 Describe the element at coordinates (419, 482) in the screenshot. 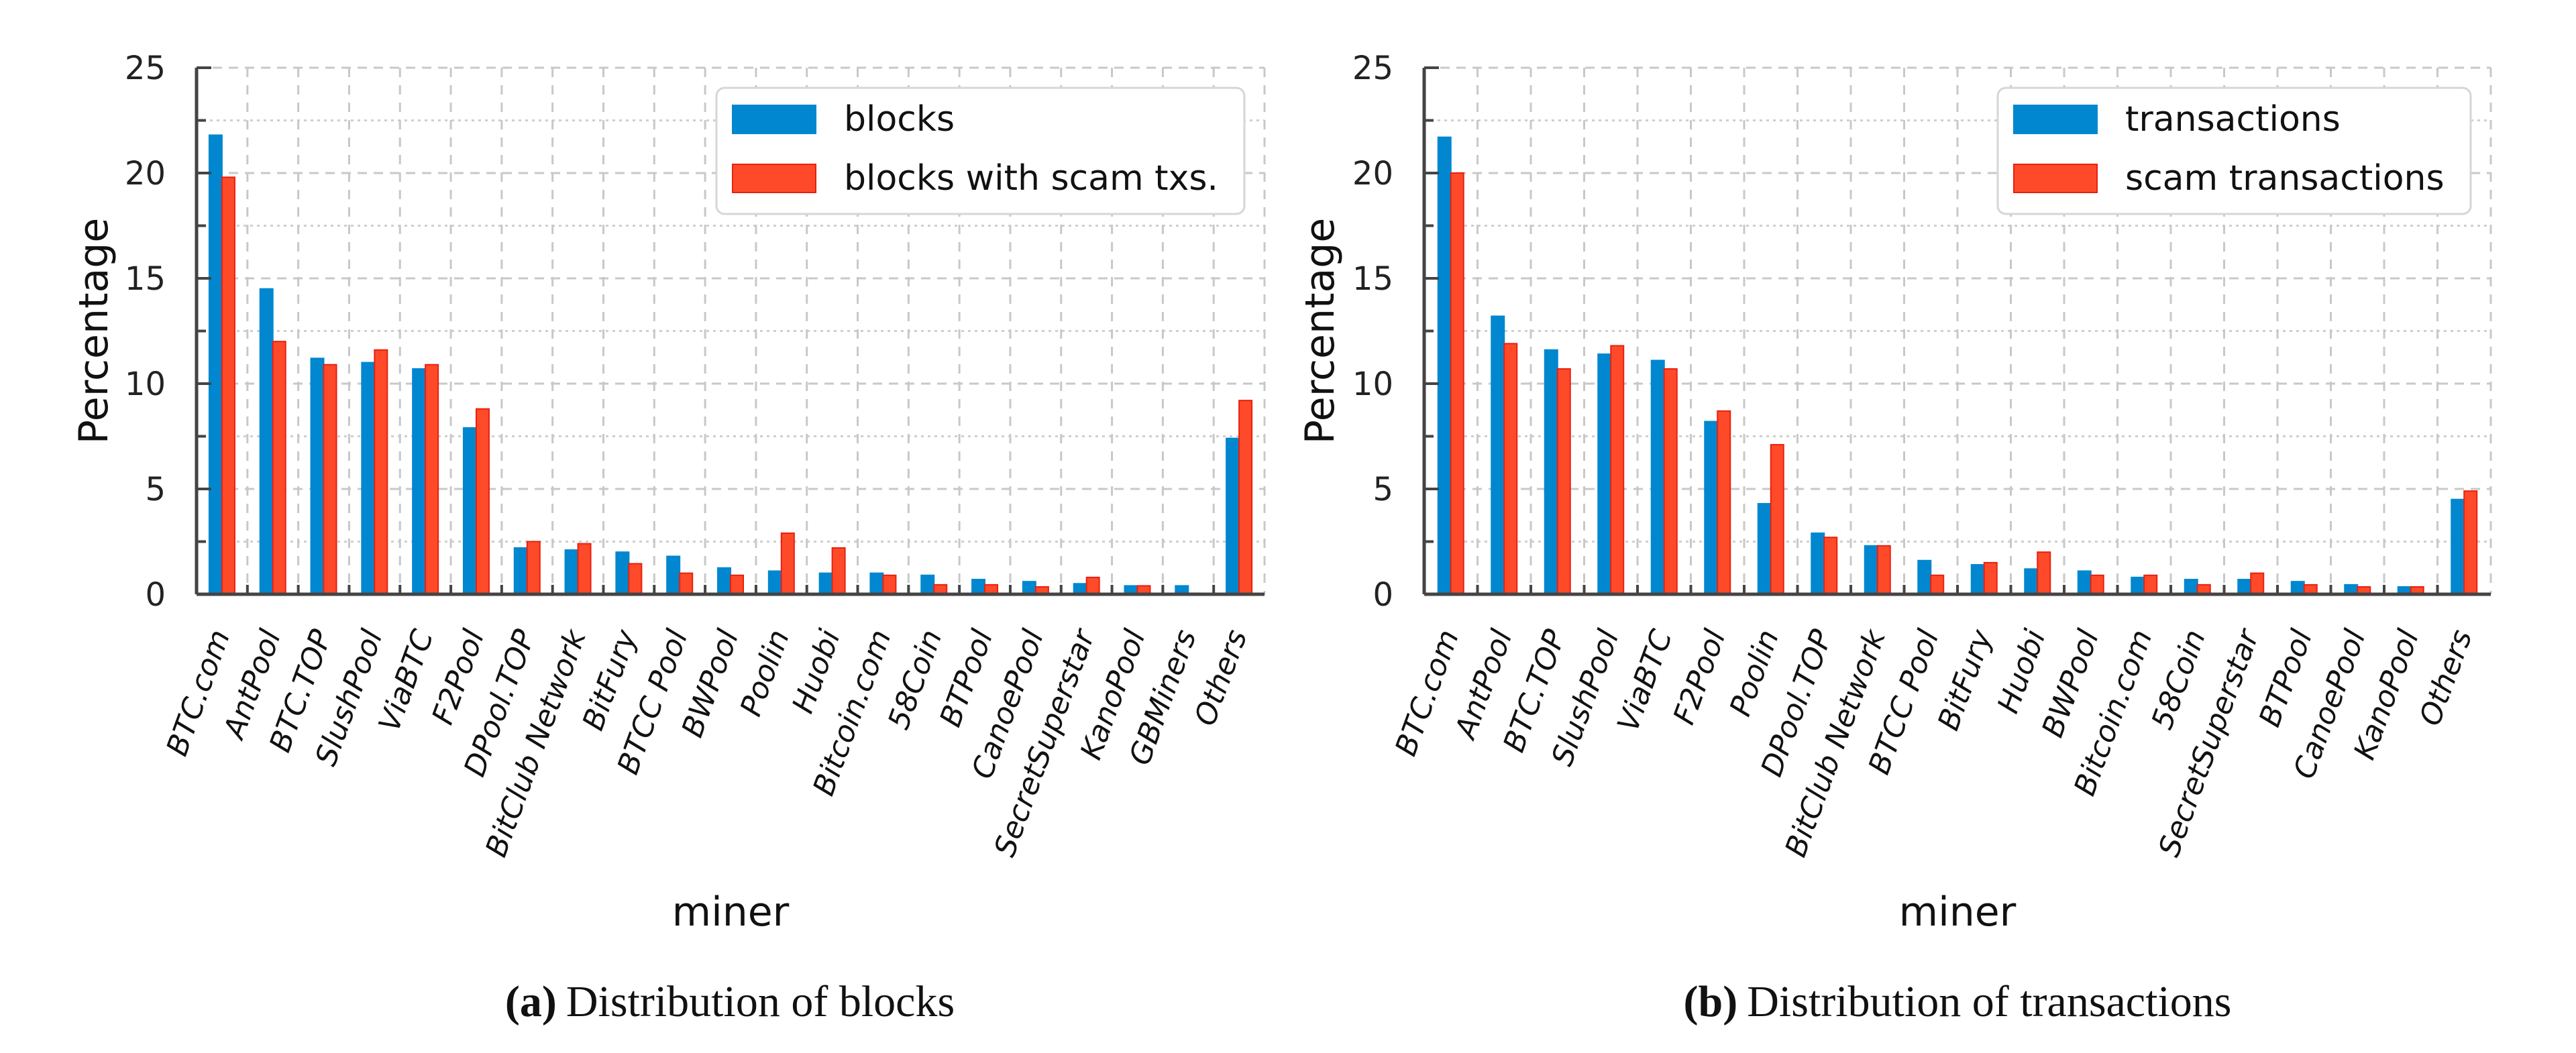

I see `bar-series1-viabtc` at that location.